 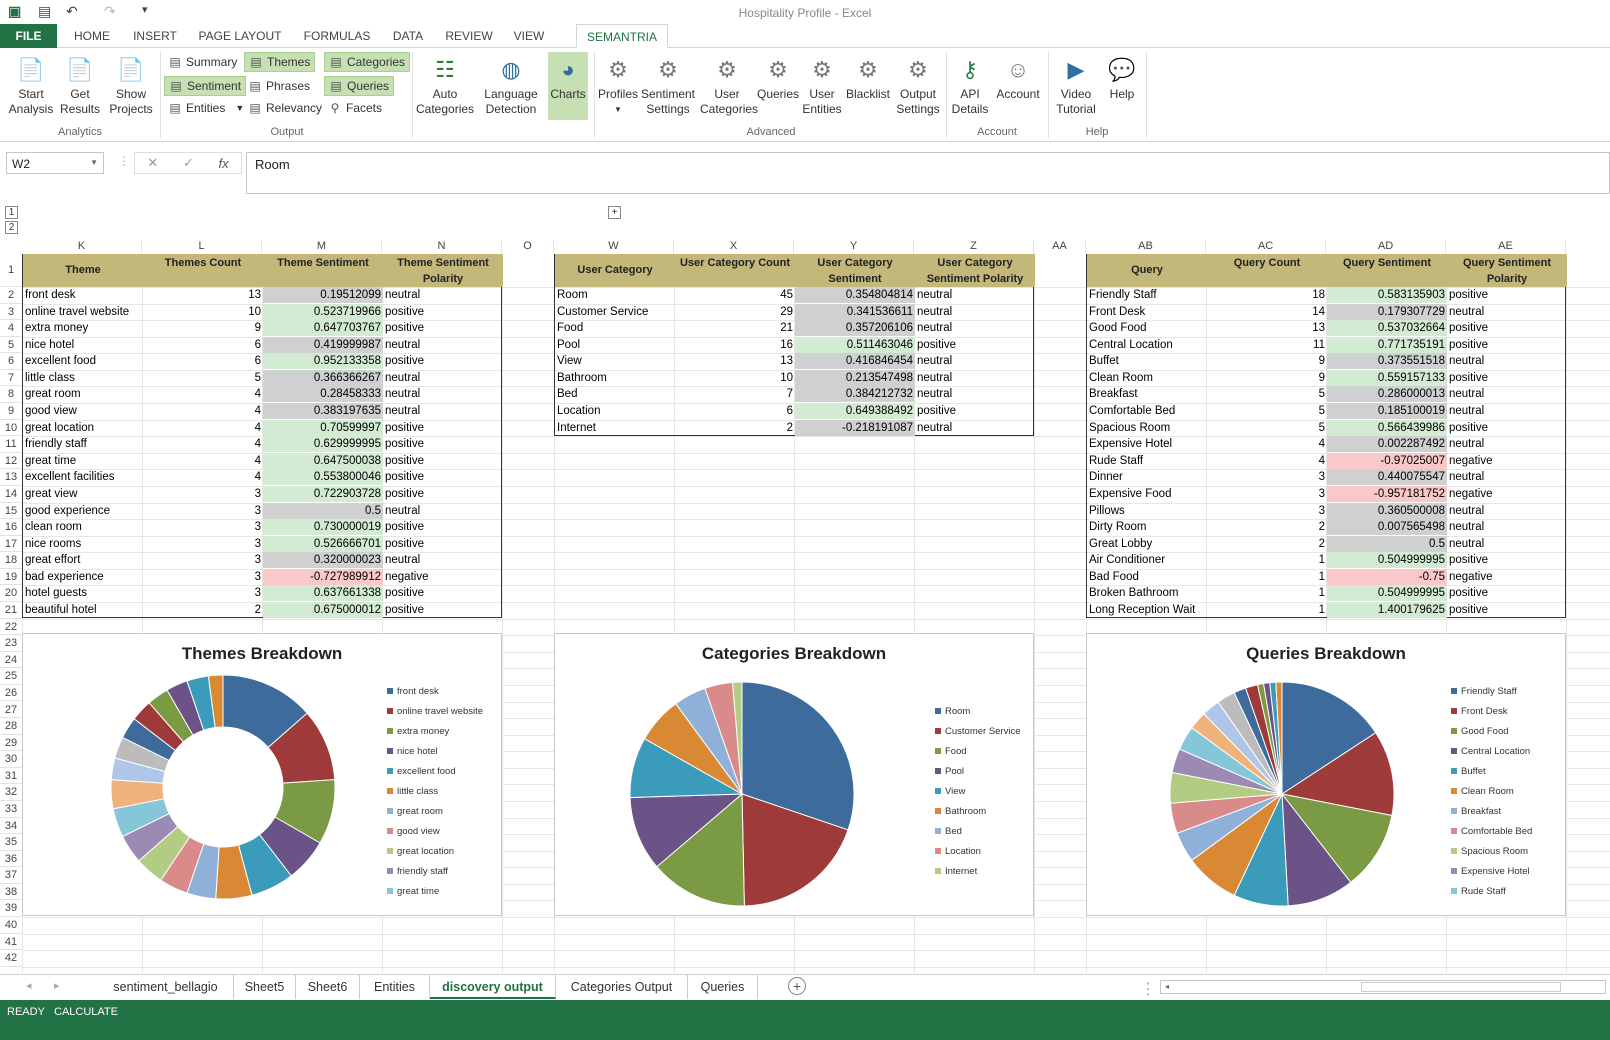 I want to click on get-results-button: 📄 Get Results, so click(x=80, y=85).